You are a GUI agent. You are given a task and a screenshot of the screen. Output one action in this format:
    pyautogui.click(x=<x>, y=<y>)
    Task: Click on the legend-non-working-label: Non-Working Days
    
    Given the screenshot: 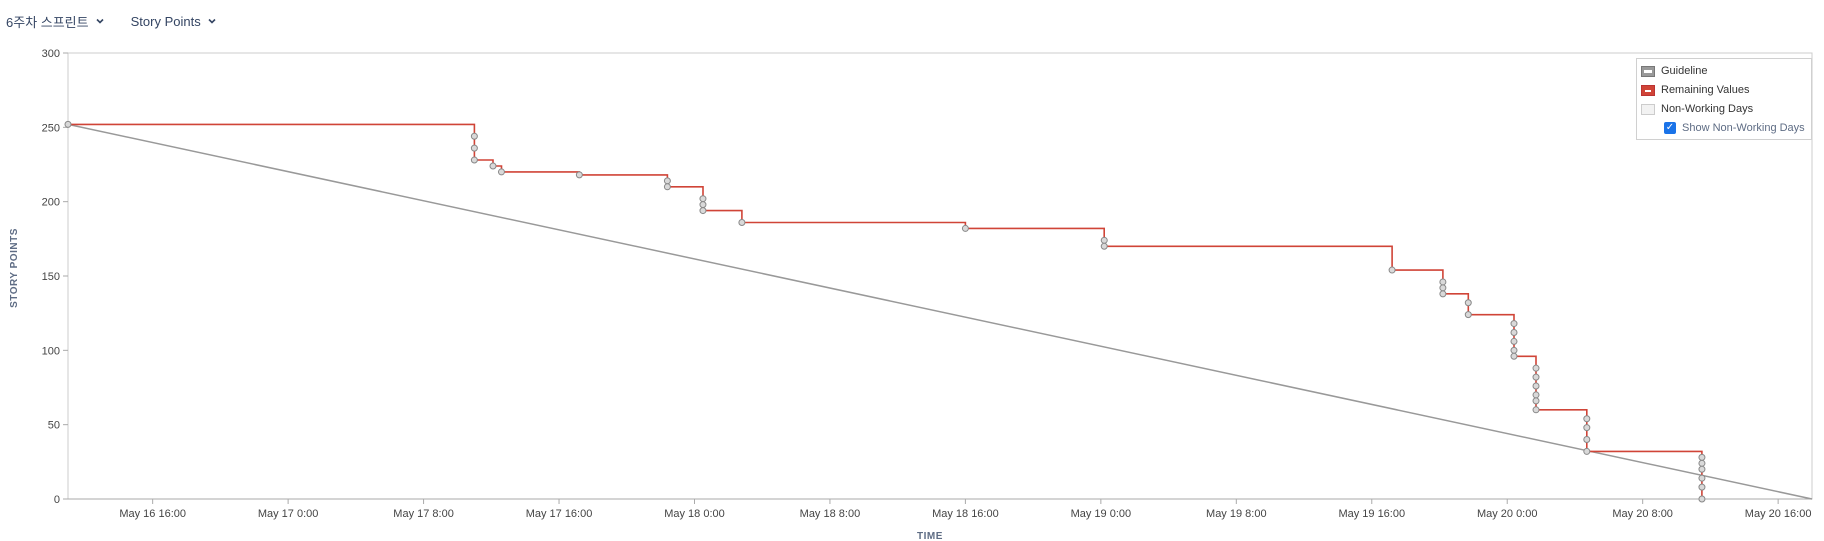 What is the action you would take?
    pyautogui.click(x=1707, y=109)
    